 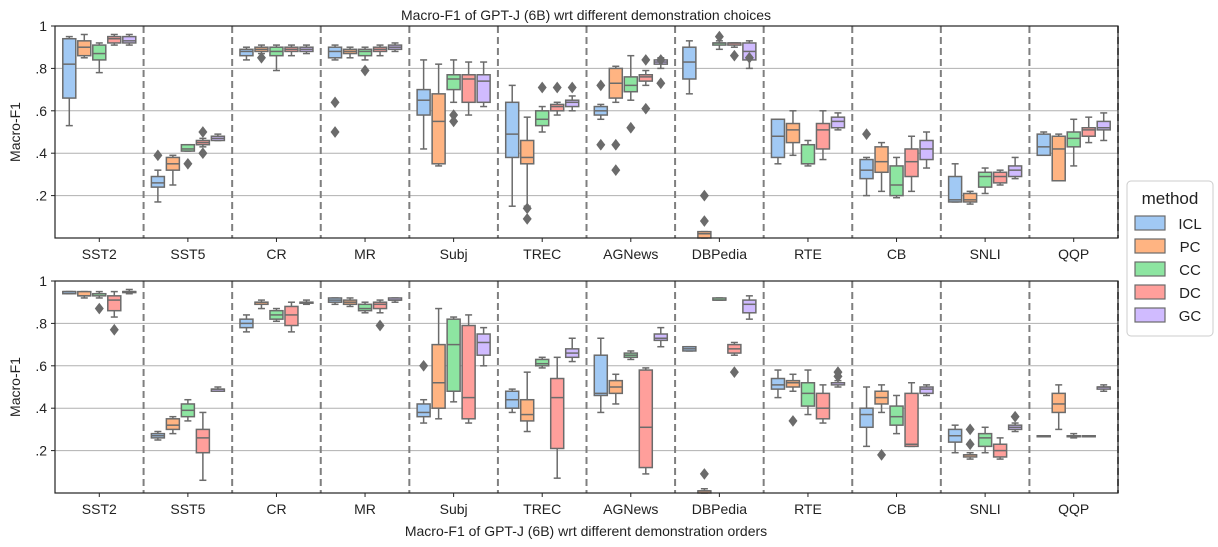 I want to click on box-gc-agnews, so click(x=661, y=72).